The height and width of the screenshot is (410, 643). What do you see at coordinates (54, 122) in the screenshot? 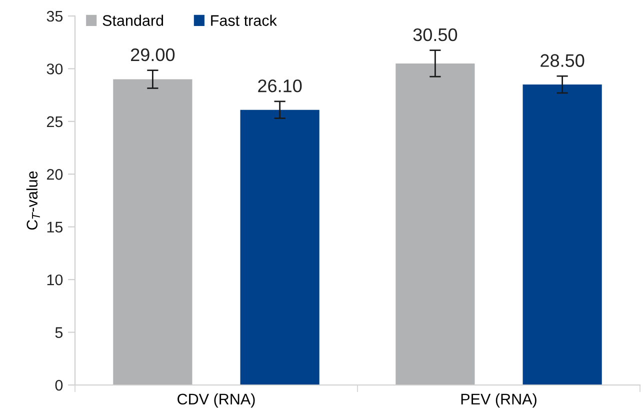
I see `y-tick-label: 25` at bounding box center [54, 122].